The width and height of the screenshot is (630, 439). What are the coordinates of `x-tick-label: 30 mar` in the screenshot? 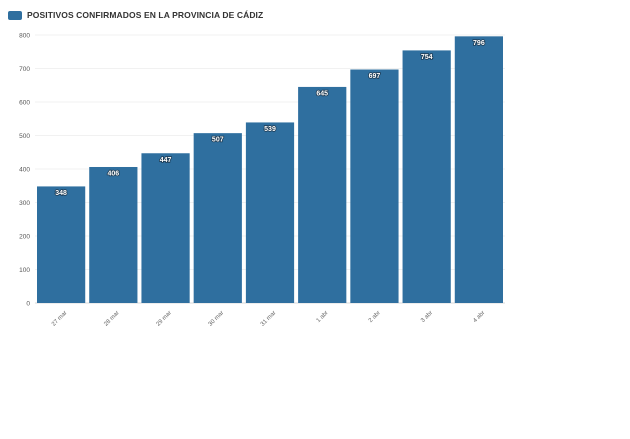 It's located at (216, 318).